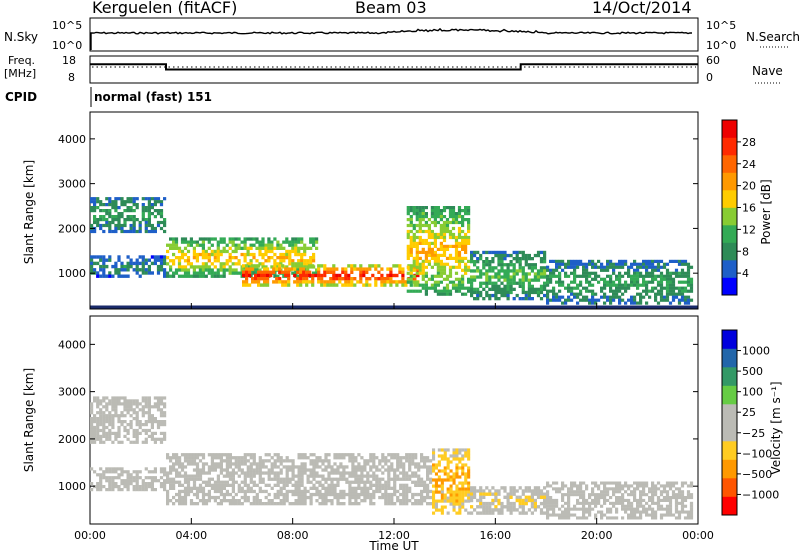 Image resolution: width=800 pixels, height=554 pixels. What do you see at coordinates (21, 37) in the screenshot?
I see `nsky-label: N.Sky` at bounding box center [21, 37].